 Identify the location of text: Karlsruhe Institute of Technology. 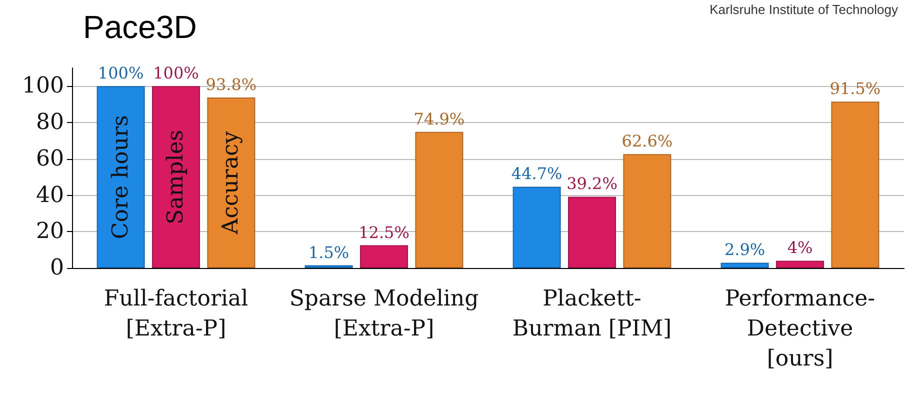
(804, 9).